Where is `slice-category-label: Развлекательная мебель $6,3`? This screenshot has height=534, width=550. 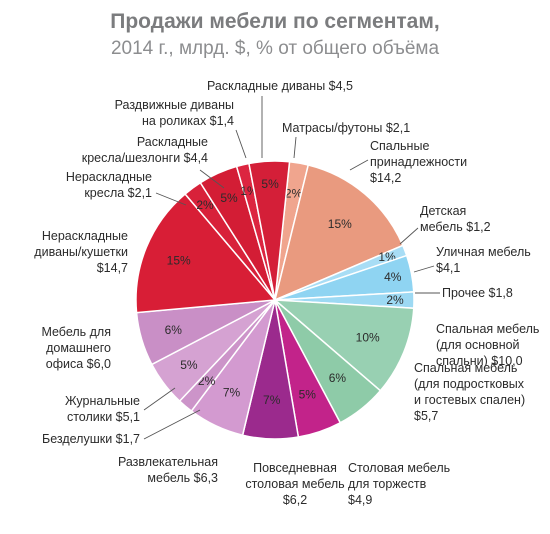
slice-category-label: Развлекательная мебель $6,3 is located at coordinates (168, 470).